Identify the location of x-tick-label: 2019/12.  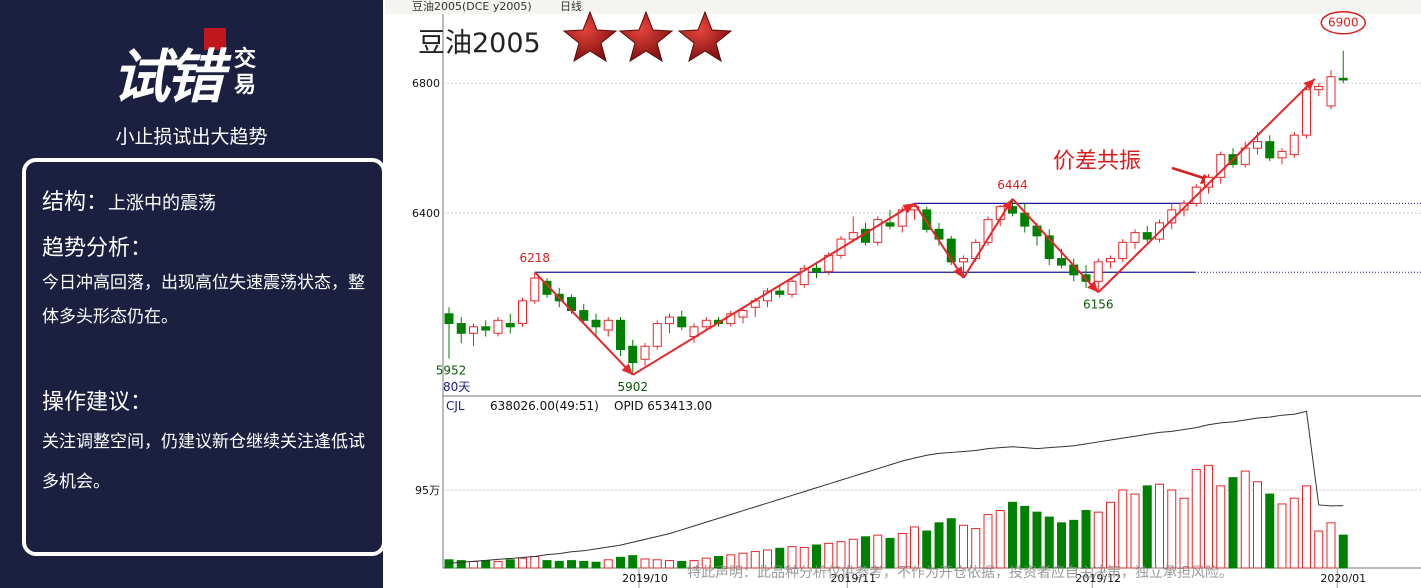
(1098, 578).